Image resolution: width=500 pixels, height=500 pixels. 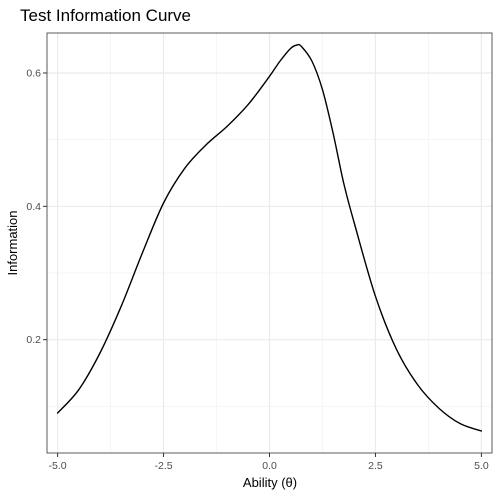 What do you see at coordinates (481, 466) in the screenshot?
I see `x-tick-label: 5.0` at bounding box center [481, 466].